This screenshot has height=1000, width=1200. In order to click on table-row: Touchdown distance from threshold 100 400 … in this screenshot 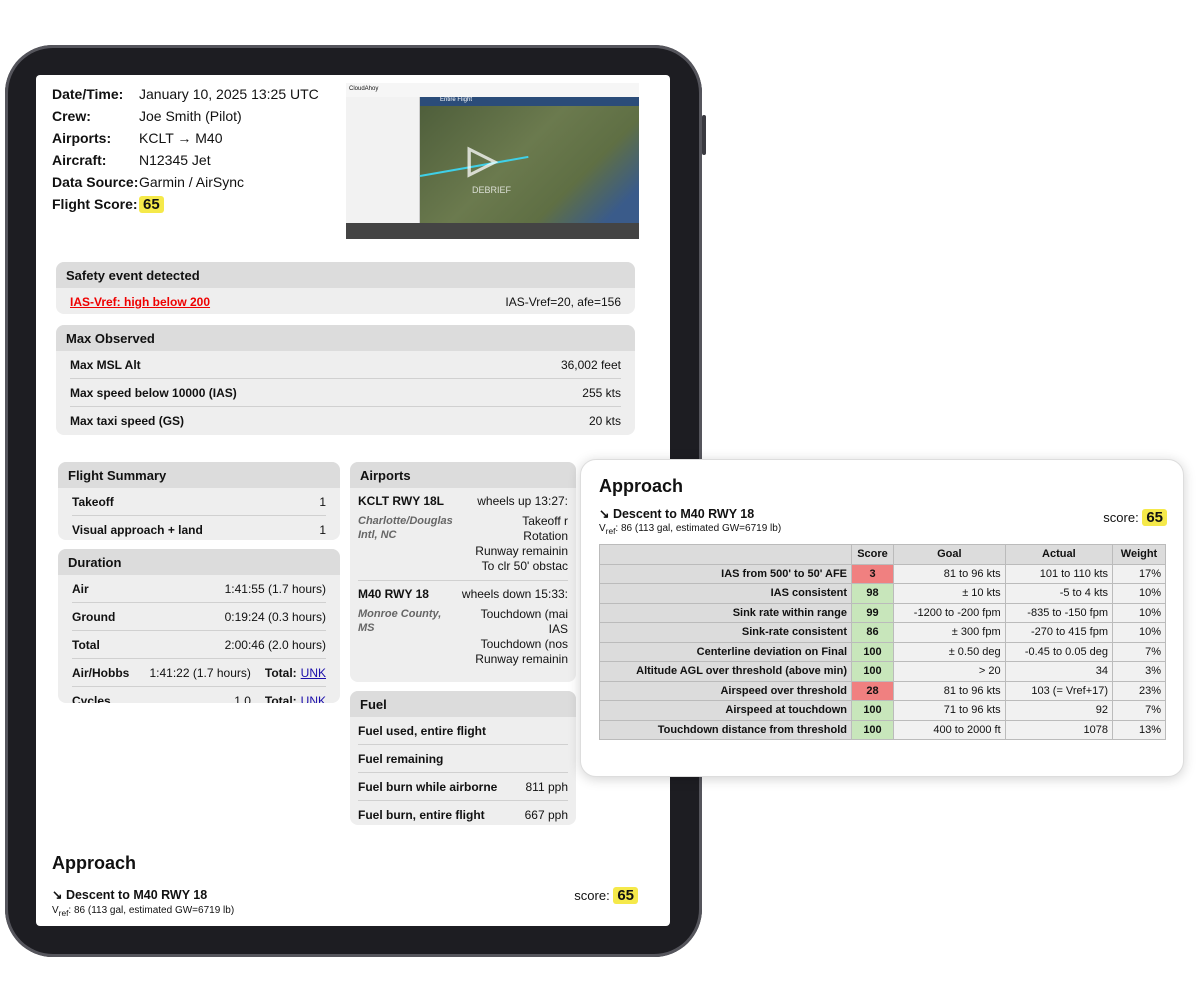, I will do `click(882, 729)`.